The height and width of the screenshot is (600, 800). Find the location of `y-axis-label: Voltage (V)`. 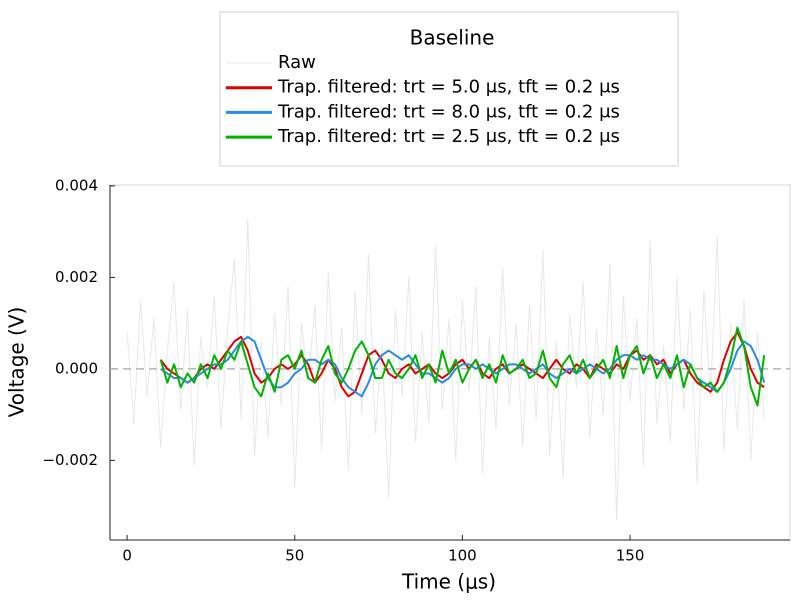

y-axis-label: Voltage (V) is located at coordinates (17, 362).